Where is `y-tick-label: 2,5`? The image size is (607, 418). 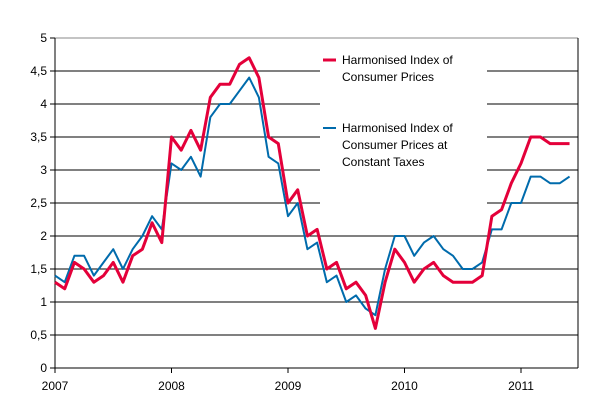
y-tick-label: 2,5 is located at coordinates (38, 203).